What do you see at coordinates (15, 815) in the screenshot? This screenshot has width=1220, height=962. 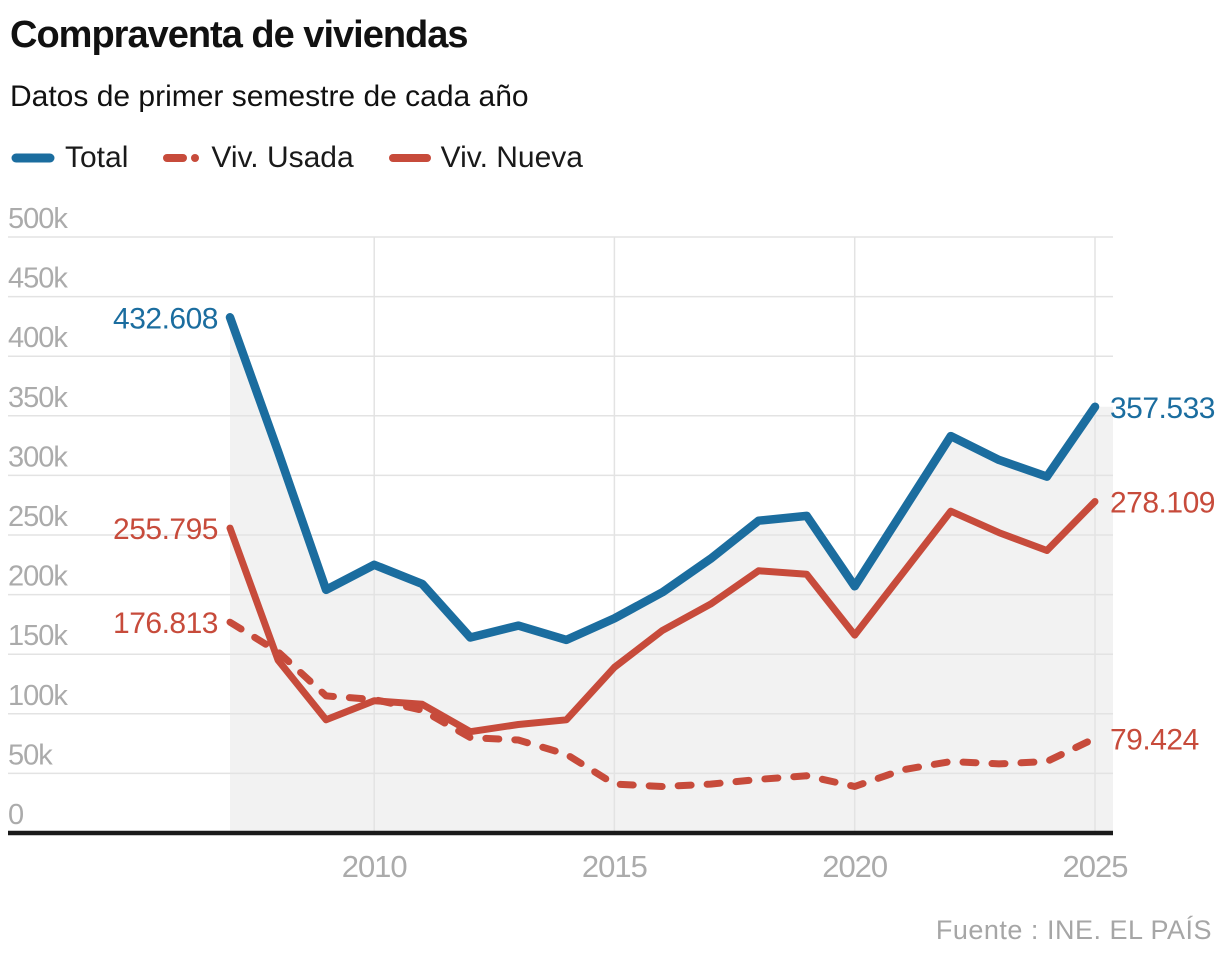 I see `y-tick-label: 0` at bounding box center [15, 815].